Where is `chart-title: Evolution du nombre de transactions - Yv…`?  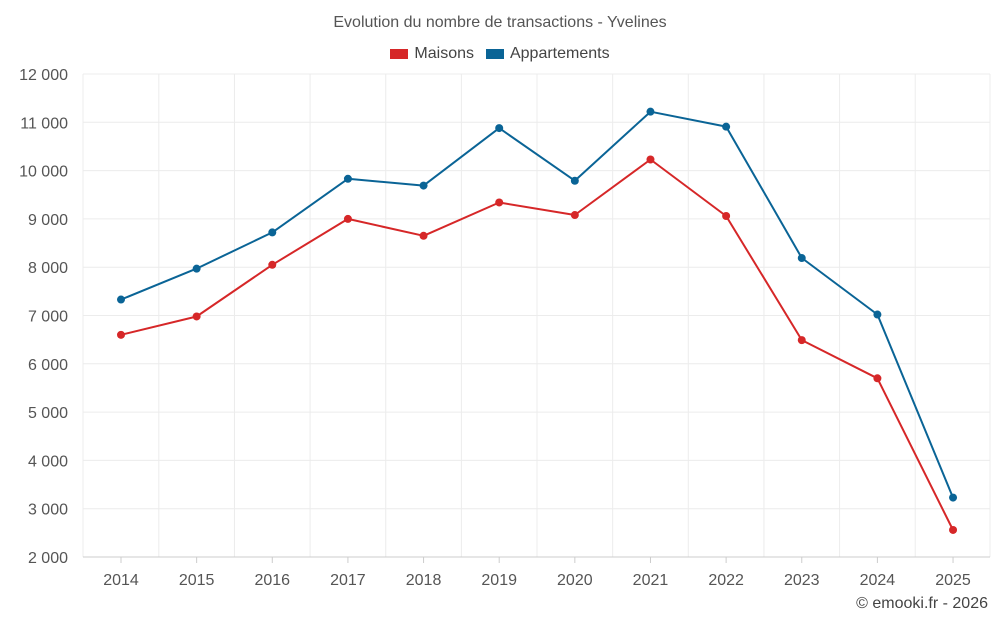
chart-title: Evolution du nombre de transactions - Yv… is located at coordinates (500, 22).